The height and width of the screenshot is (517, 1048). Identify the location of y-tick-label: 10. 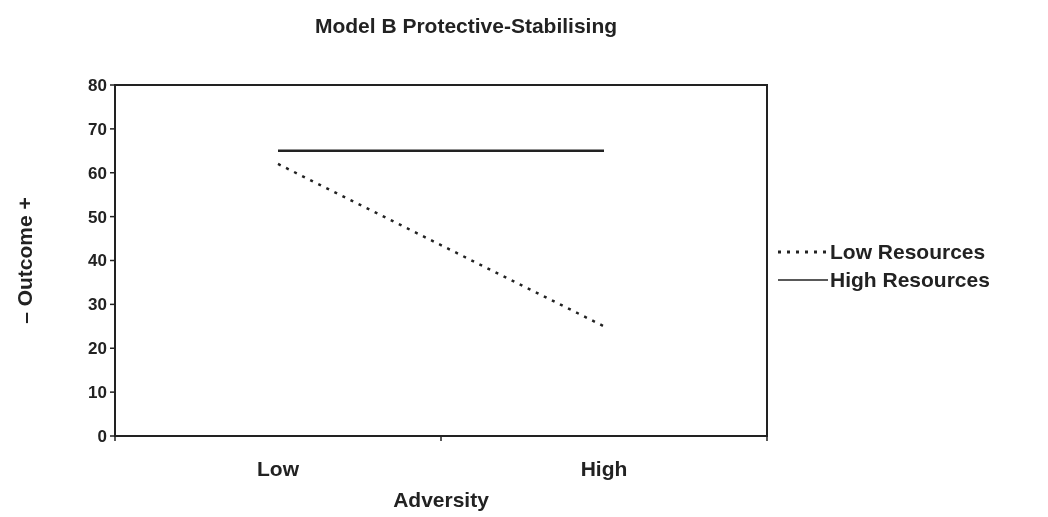
(97, 393).